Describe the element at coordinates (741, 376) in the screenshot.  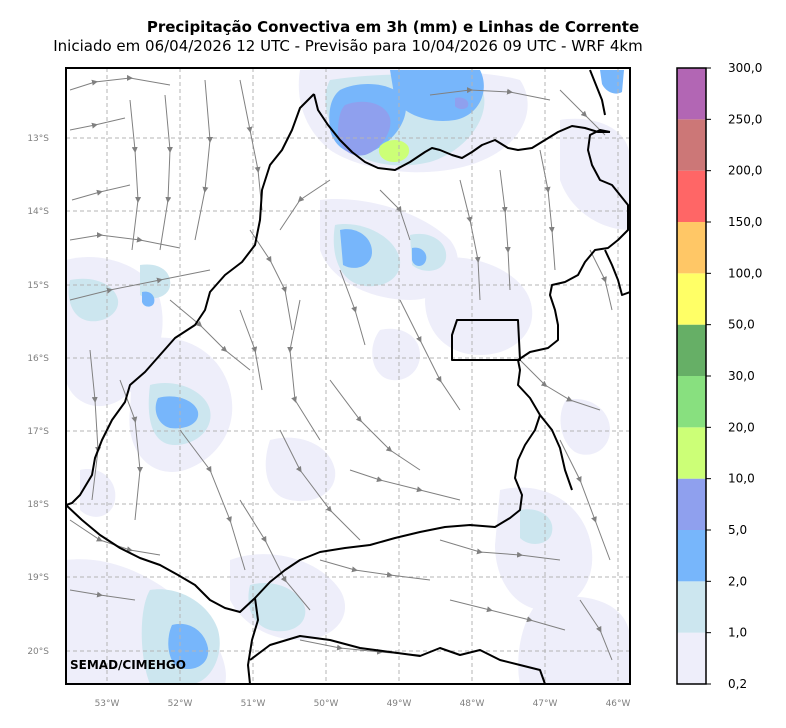
I see `colorbar-level-label: 30,0` at that location.